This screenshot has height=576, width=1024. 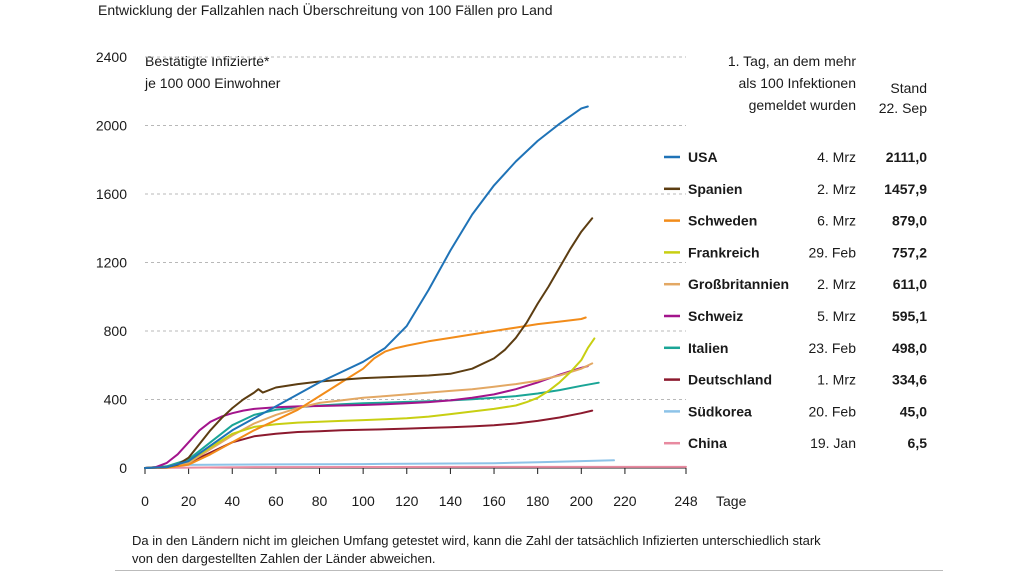 I want to click on legend-first-day: 20. Feb, so click(x=833, y=411).